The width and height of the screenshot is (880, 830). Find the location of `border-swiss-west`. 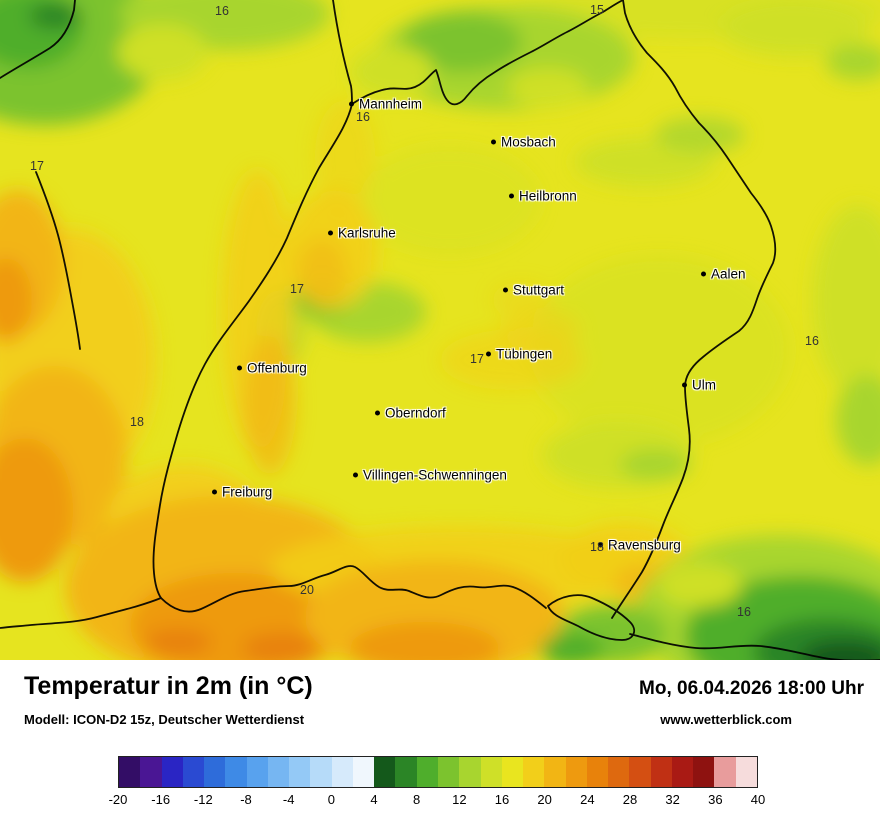

border-swiss-west is located at coordinates (81, 613).